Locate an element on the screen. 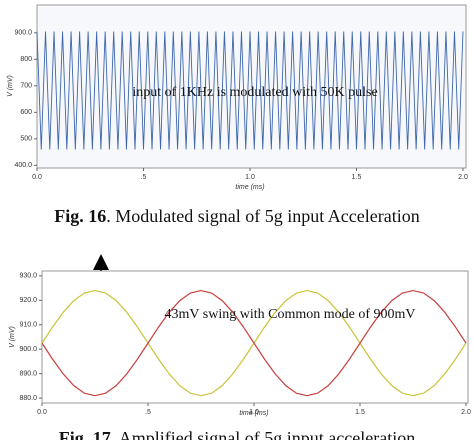 This screenshot has width=474, height=440. y-tick-label: 920.0 is located at coordinates (28, 300).